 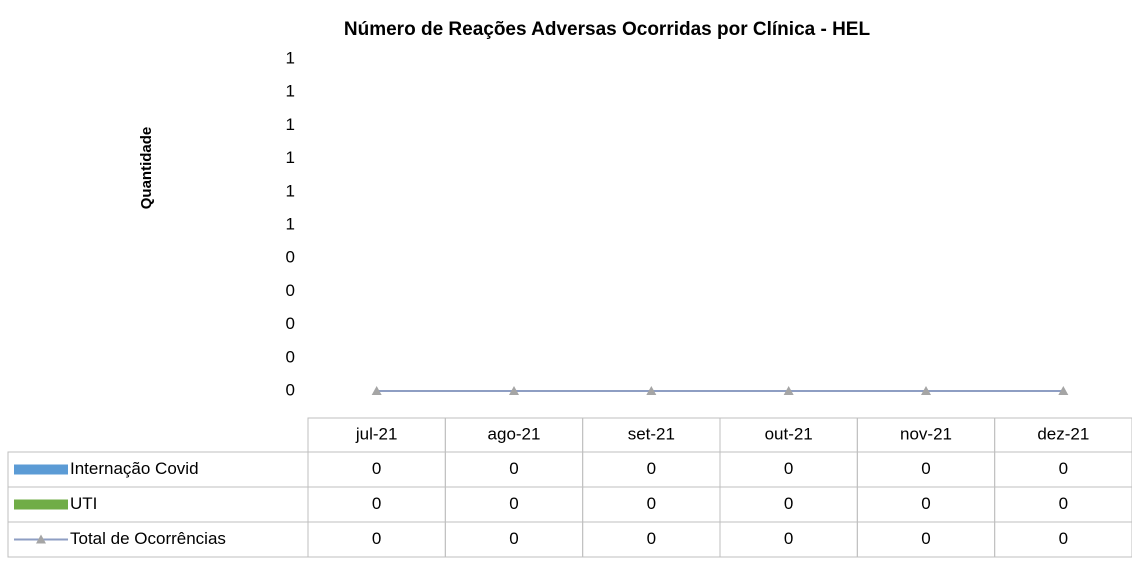 I want to click on legend-label: Total de Ocorrências, so click(x=148, y=538).